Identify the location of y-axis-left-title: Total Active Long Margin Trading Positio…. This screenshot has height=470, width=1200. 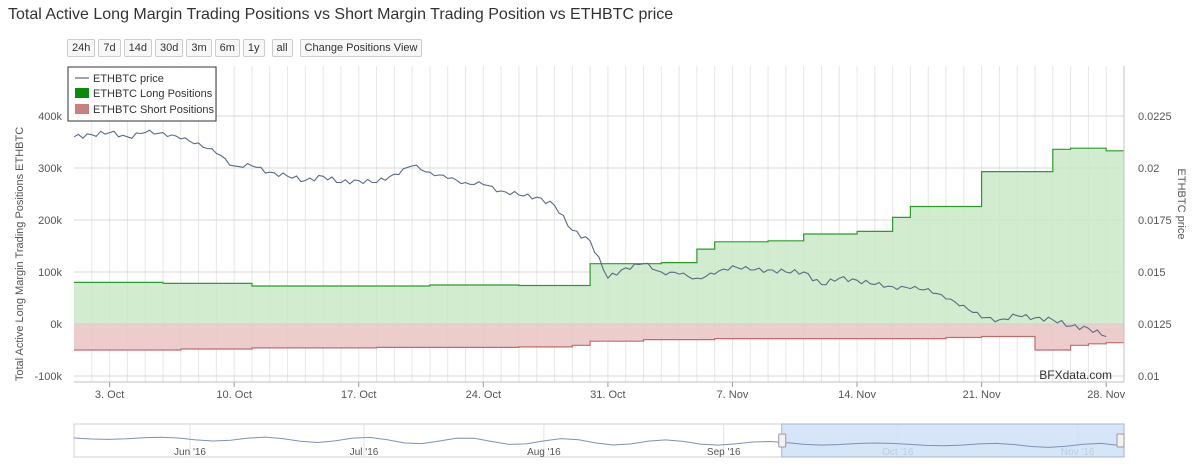
(20, 254).